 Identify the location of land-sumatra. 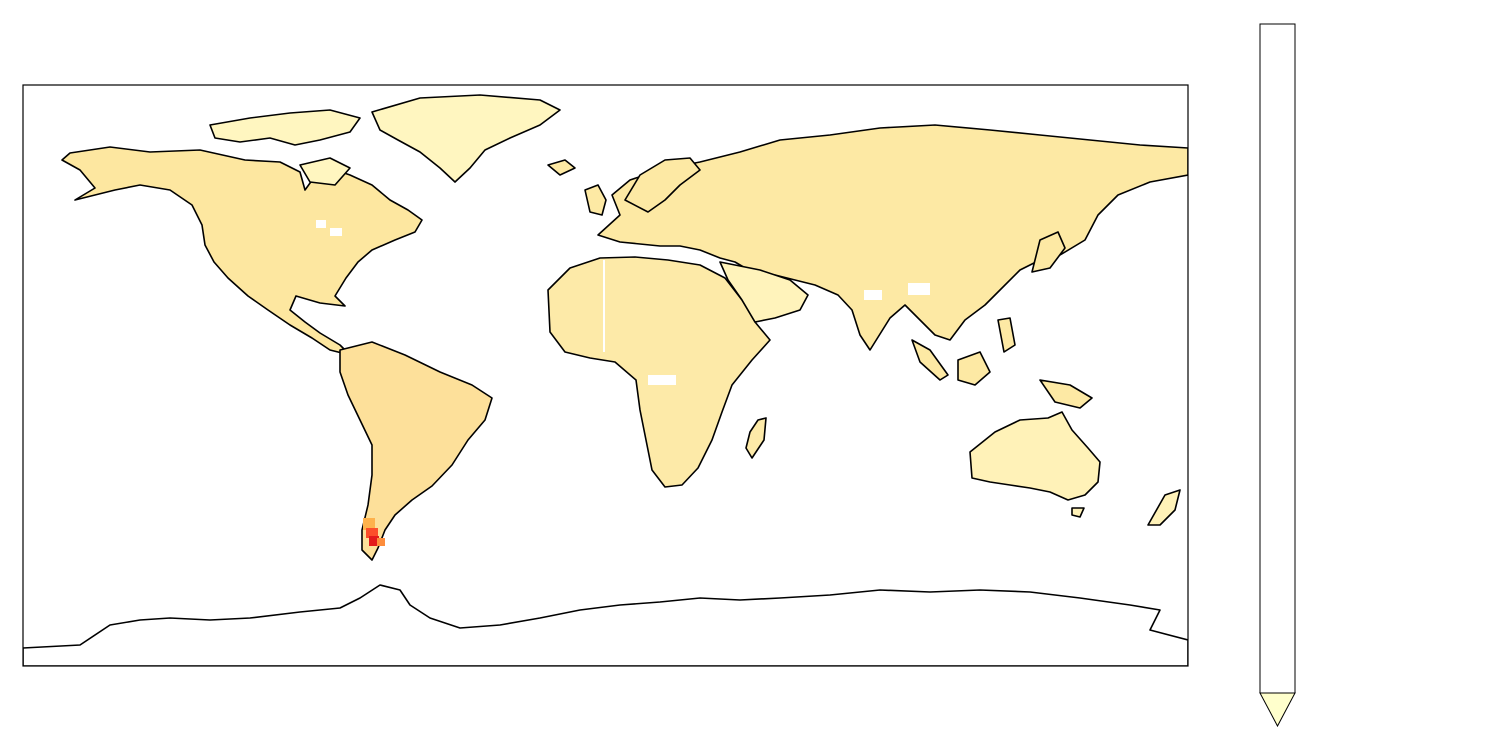
(930, 360).